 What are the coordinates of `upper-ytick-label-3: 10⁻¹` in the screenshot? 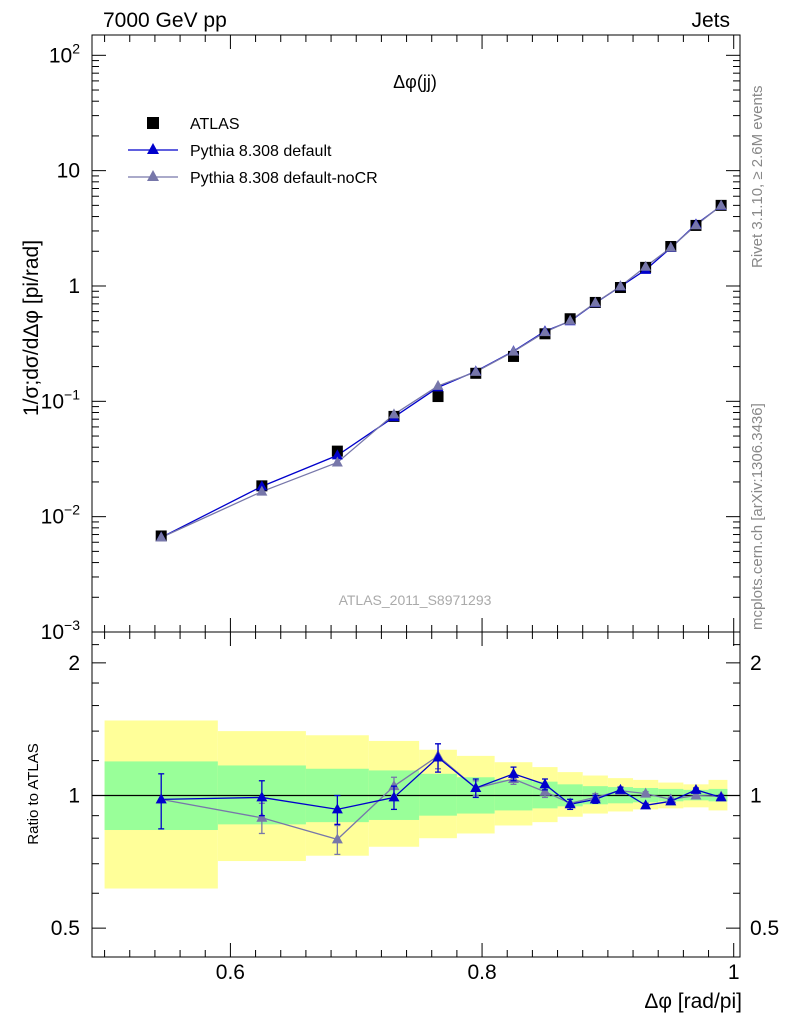 It's located at (61, 399).